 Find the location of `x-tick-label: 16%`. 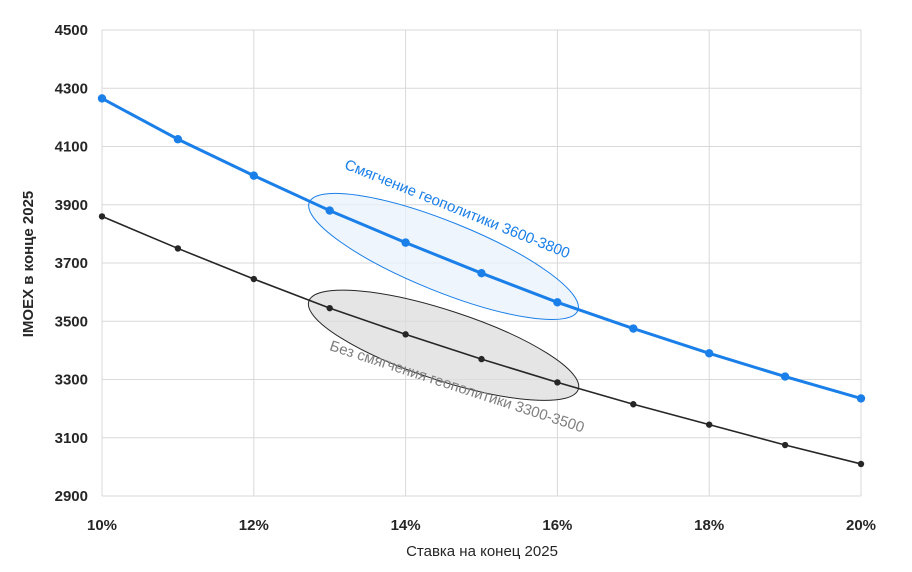

x-tick-label: 16% is located at coordinates (557, 525).